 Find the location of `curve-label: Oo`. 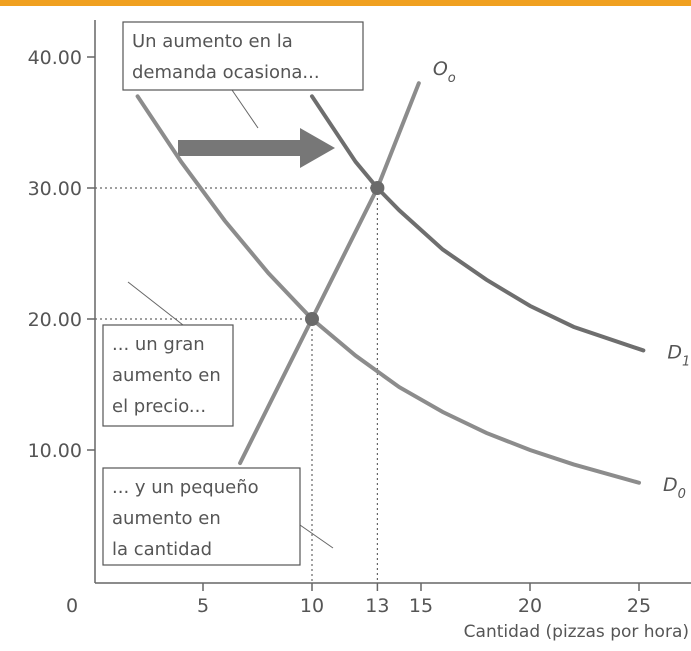

curve-label: Oo is located at coordinates (444, 72).